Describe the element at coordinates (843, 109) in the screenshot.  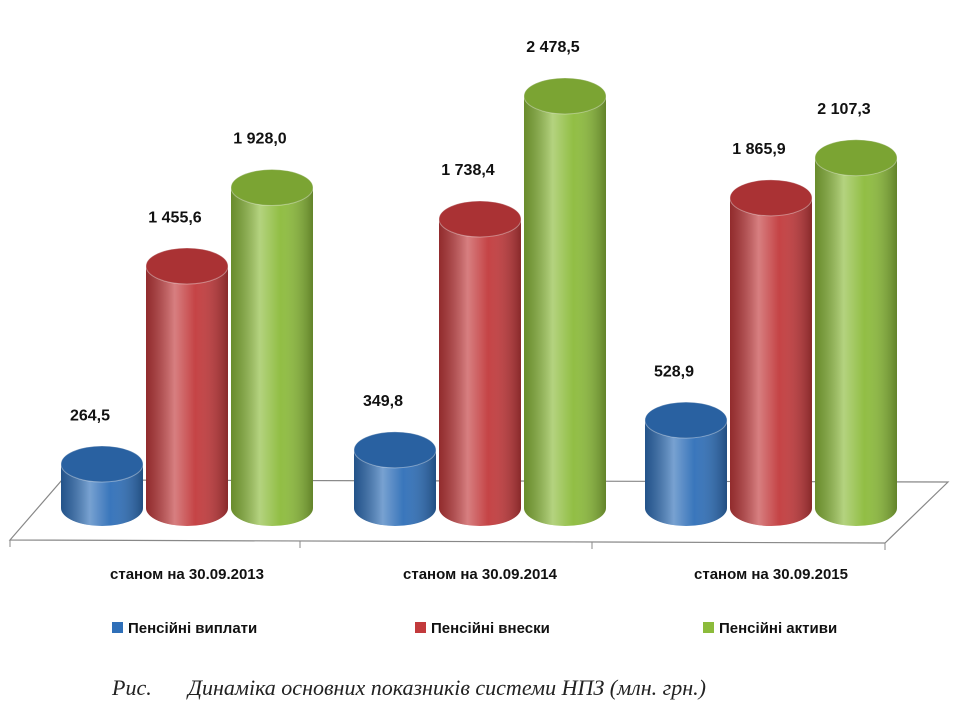
I see `value-label: 2 107,3` at that location.